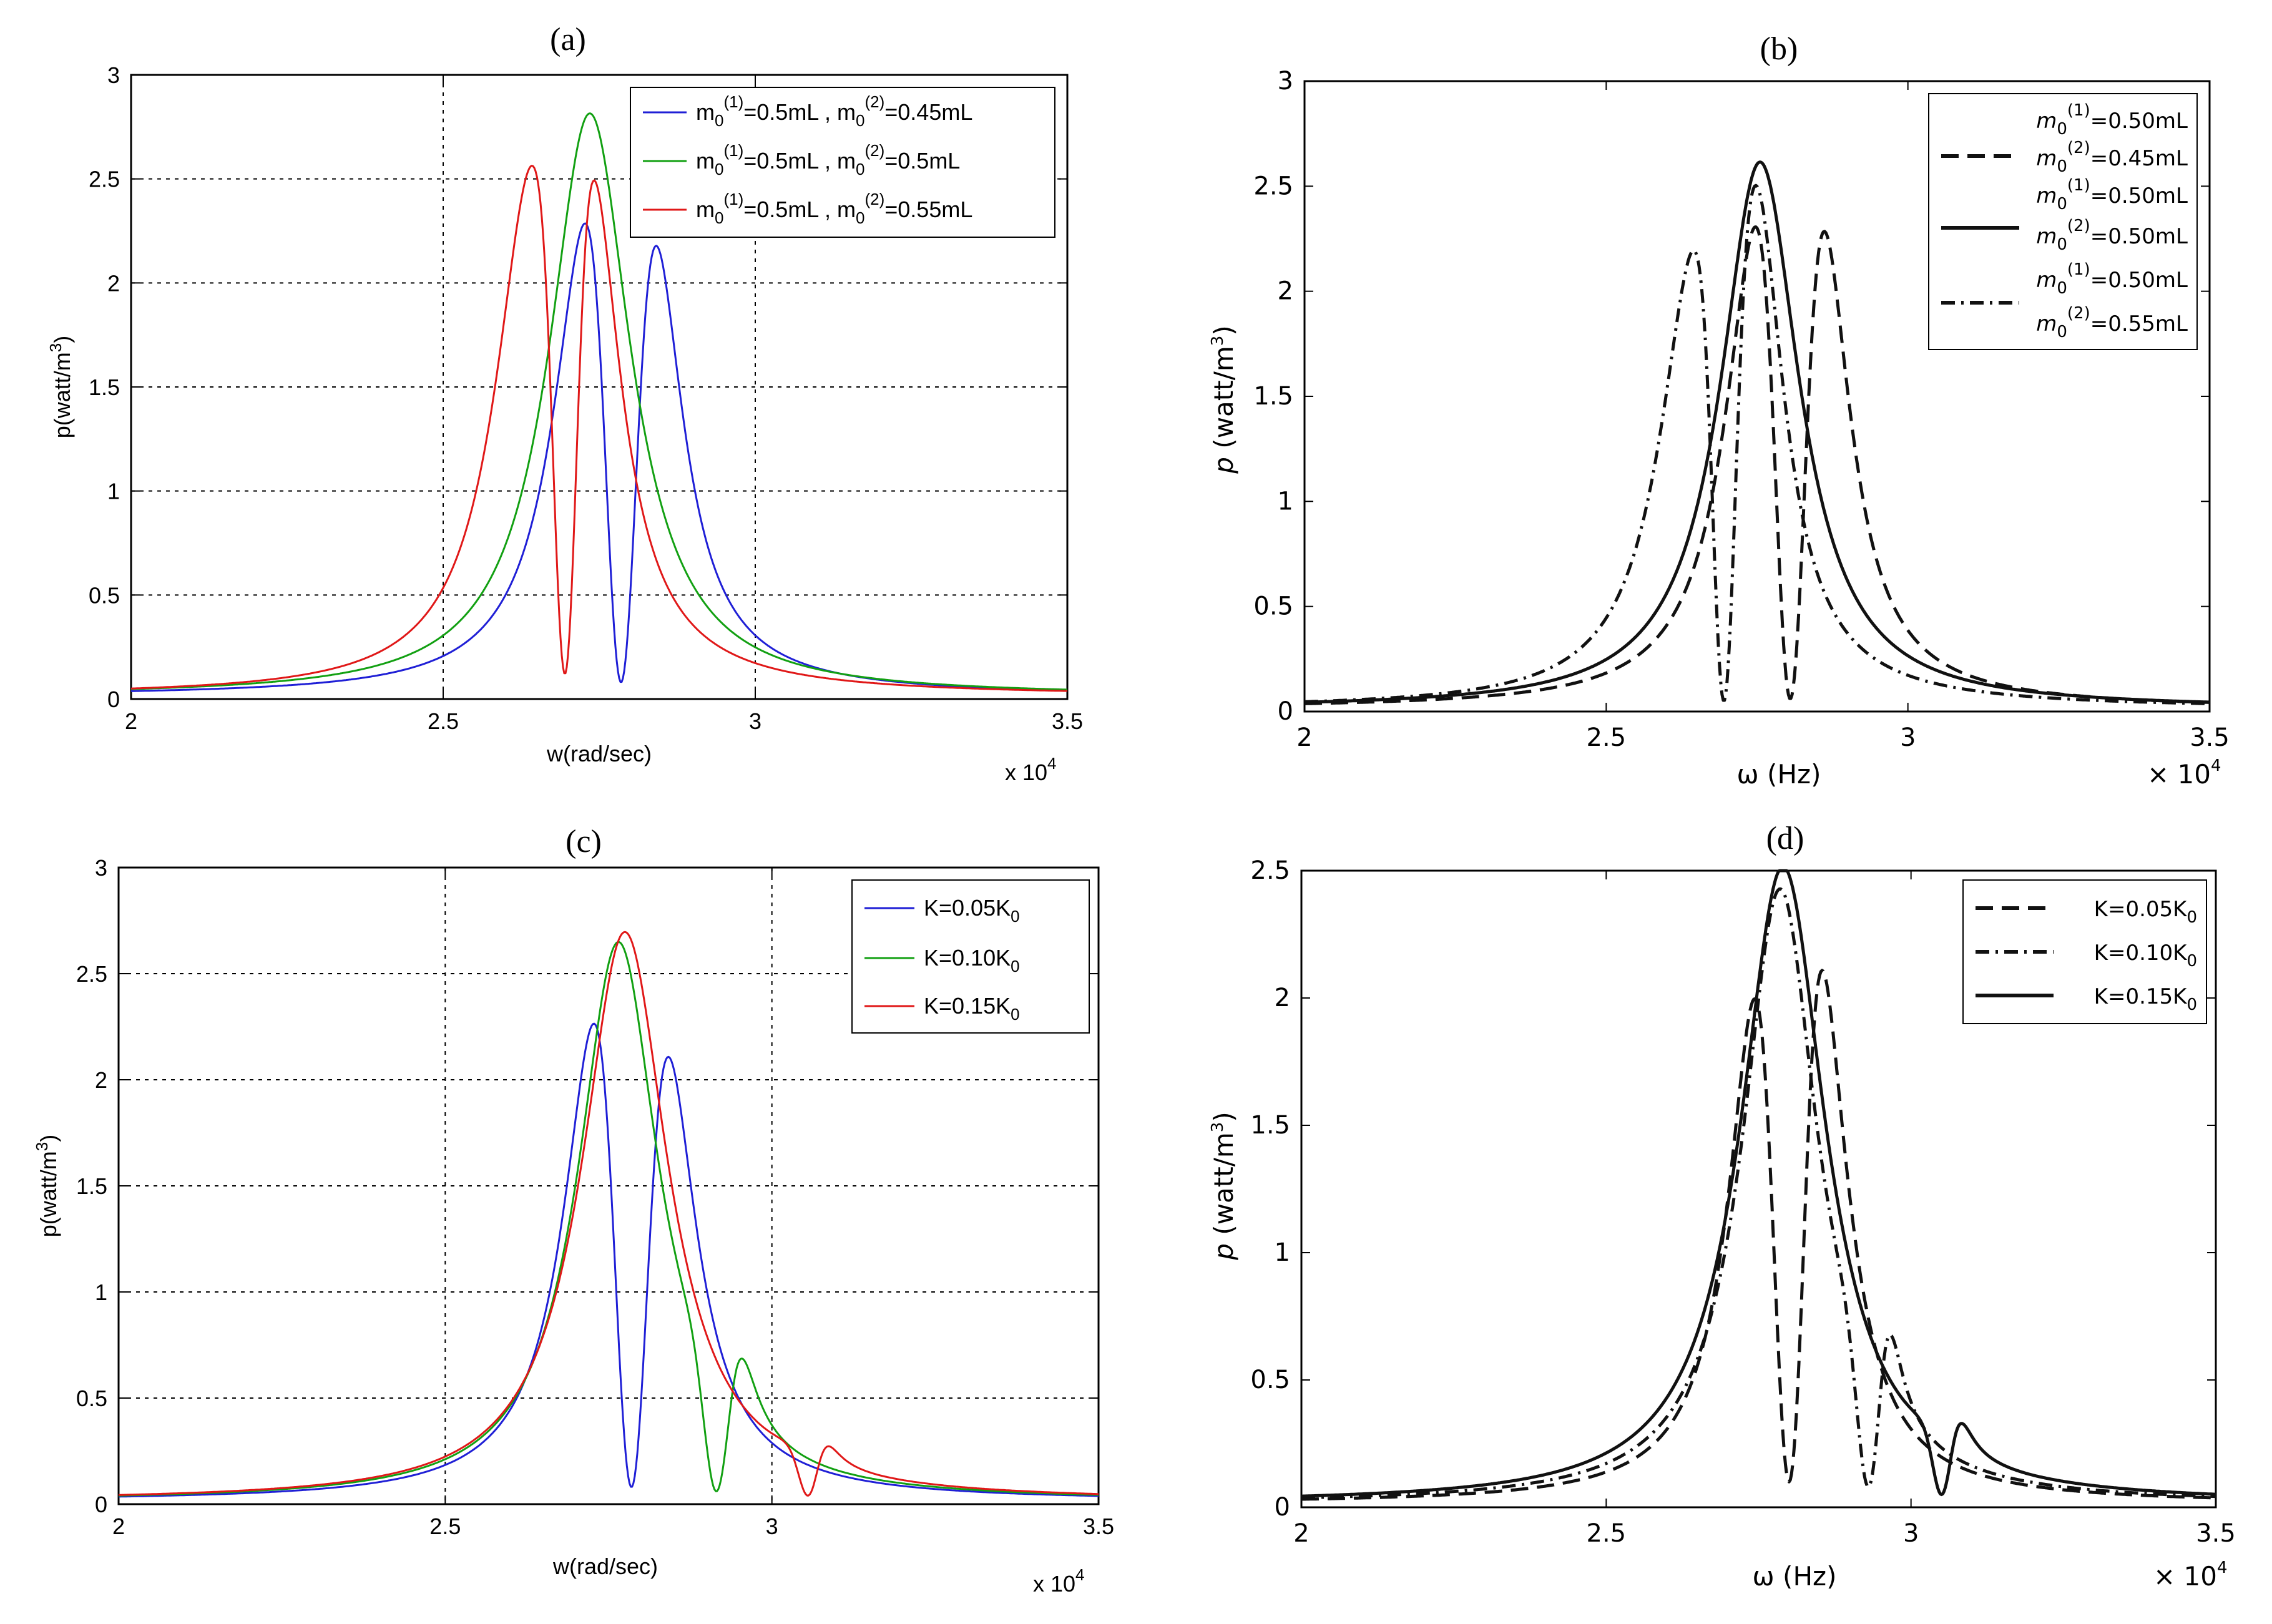 The width and height of the screenshot is (2272, 1624). Describe the element at coordinates (1223, 399) in the screenshot. I see `panel-b-ylabel: p (watt/m3)` at that location.